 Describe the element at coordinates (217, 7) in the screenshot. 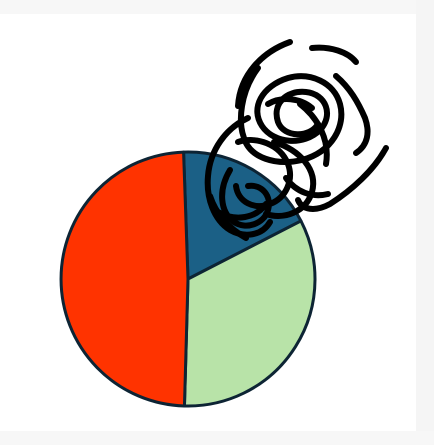

I see `top-margin` at that location.